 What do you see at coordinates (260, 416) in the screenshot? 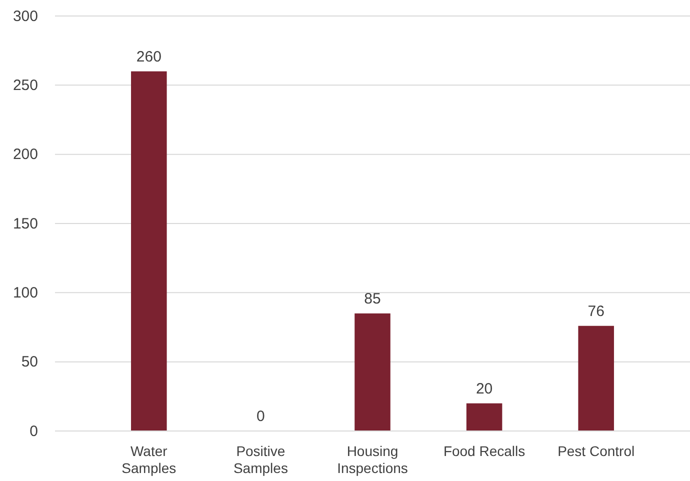
I see `data-label: 0` at bounding box center [260, 416].